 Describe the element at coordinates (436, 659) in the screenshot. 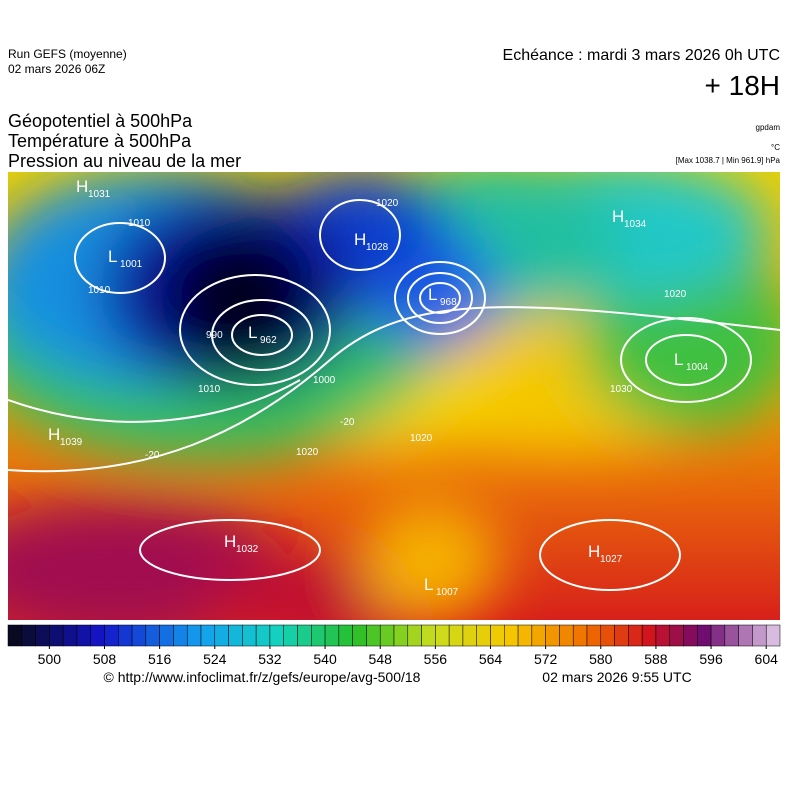

I see `colorbar-label: 556` at that location.